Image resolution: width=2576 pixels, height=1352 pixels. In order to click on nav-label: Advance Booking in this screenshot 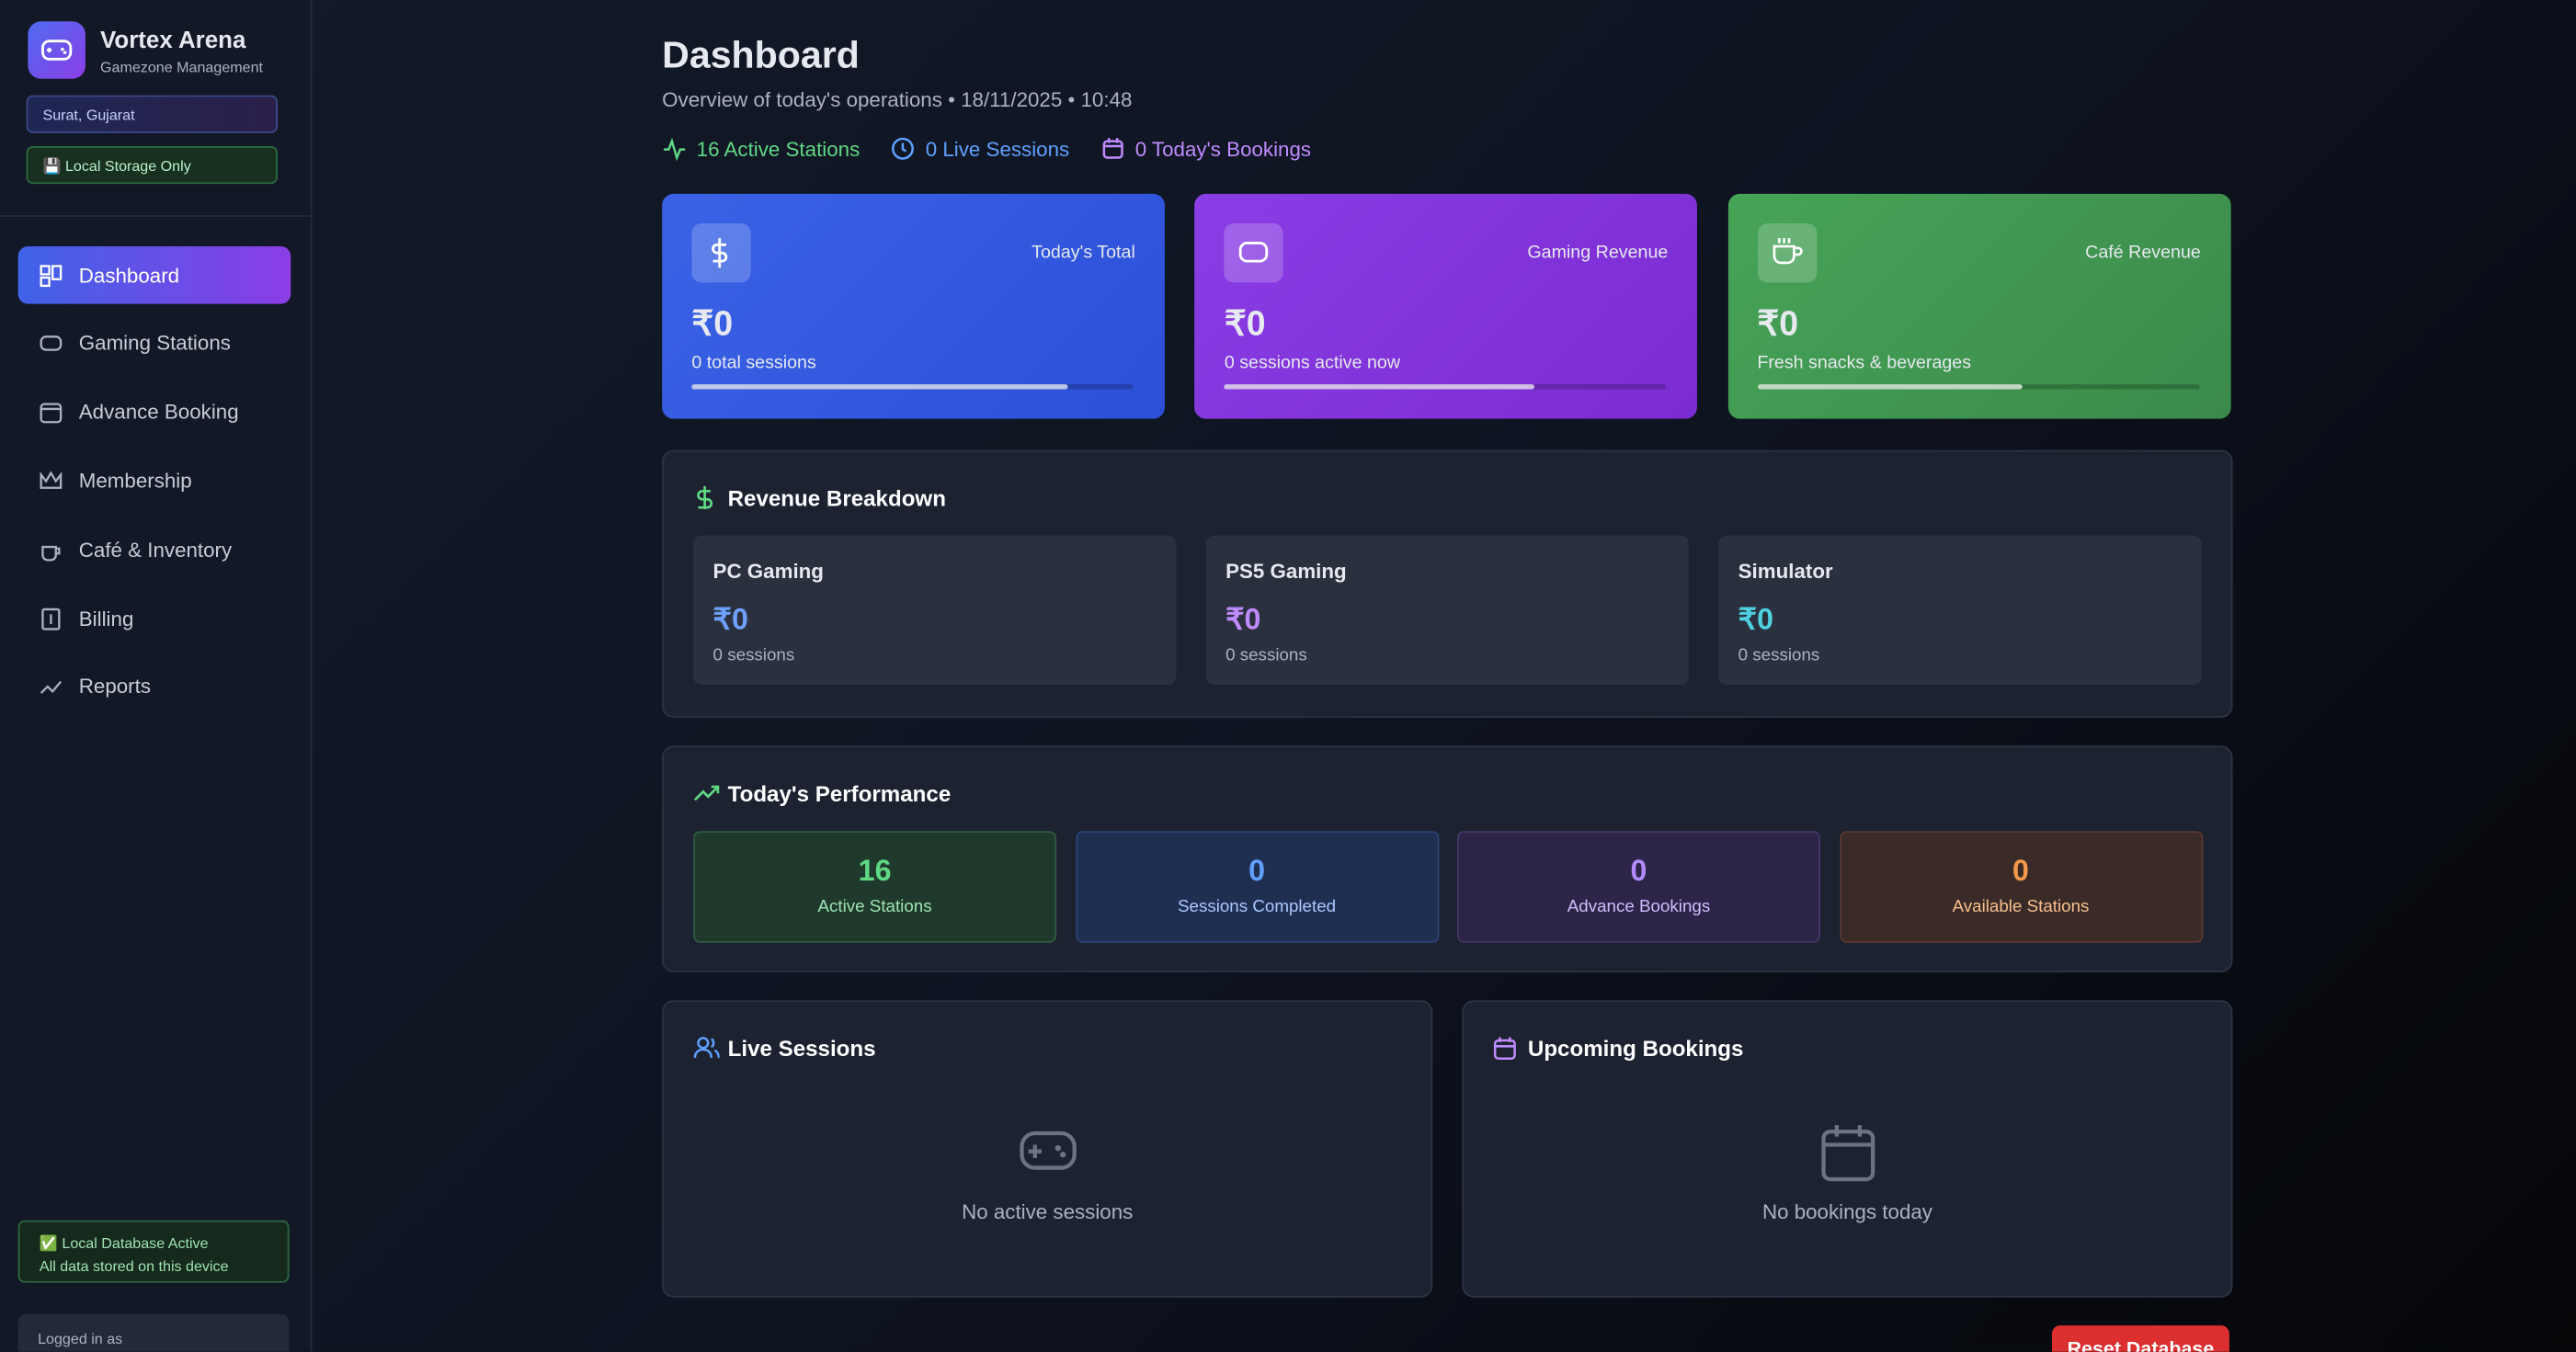, I will do `click(158, 413)`.